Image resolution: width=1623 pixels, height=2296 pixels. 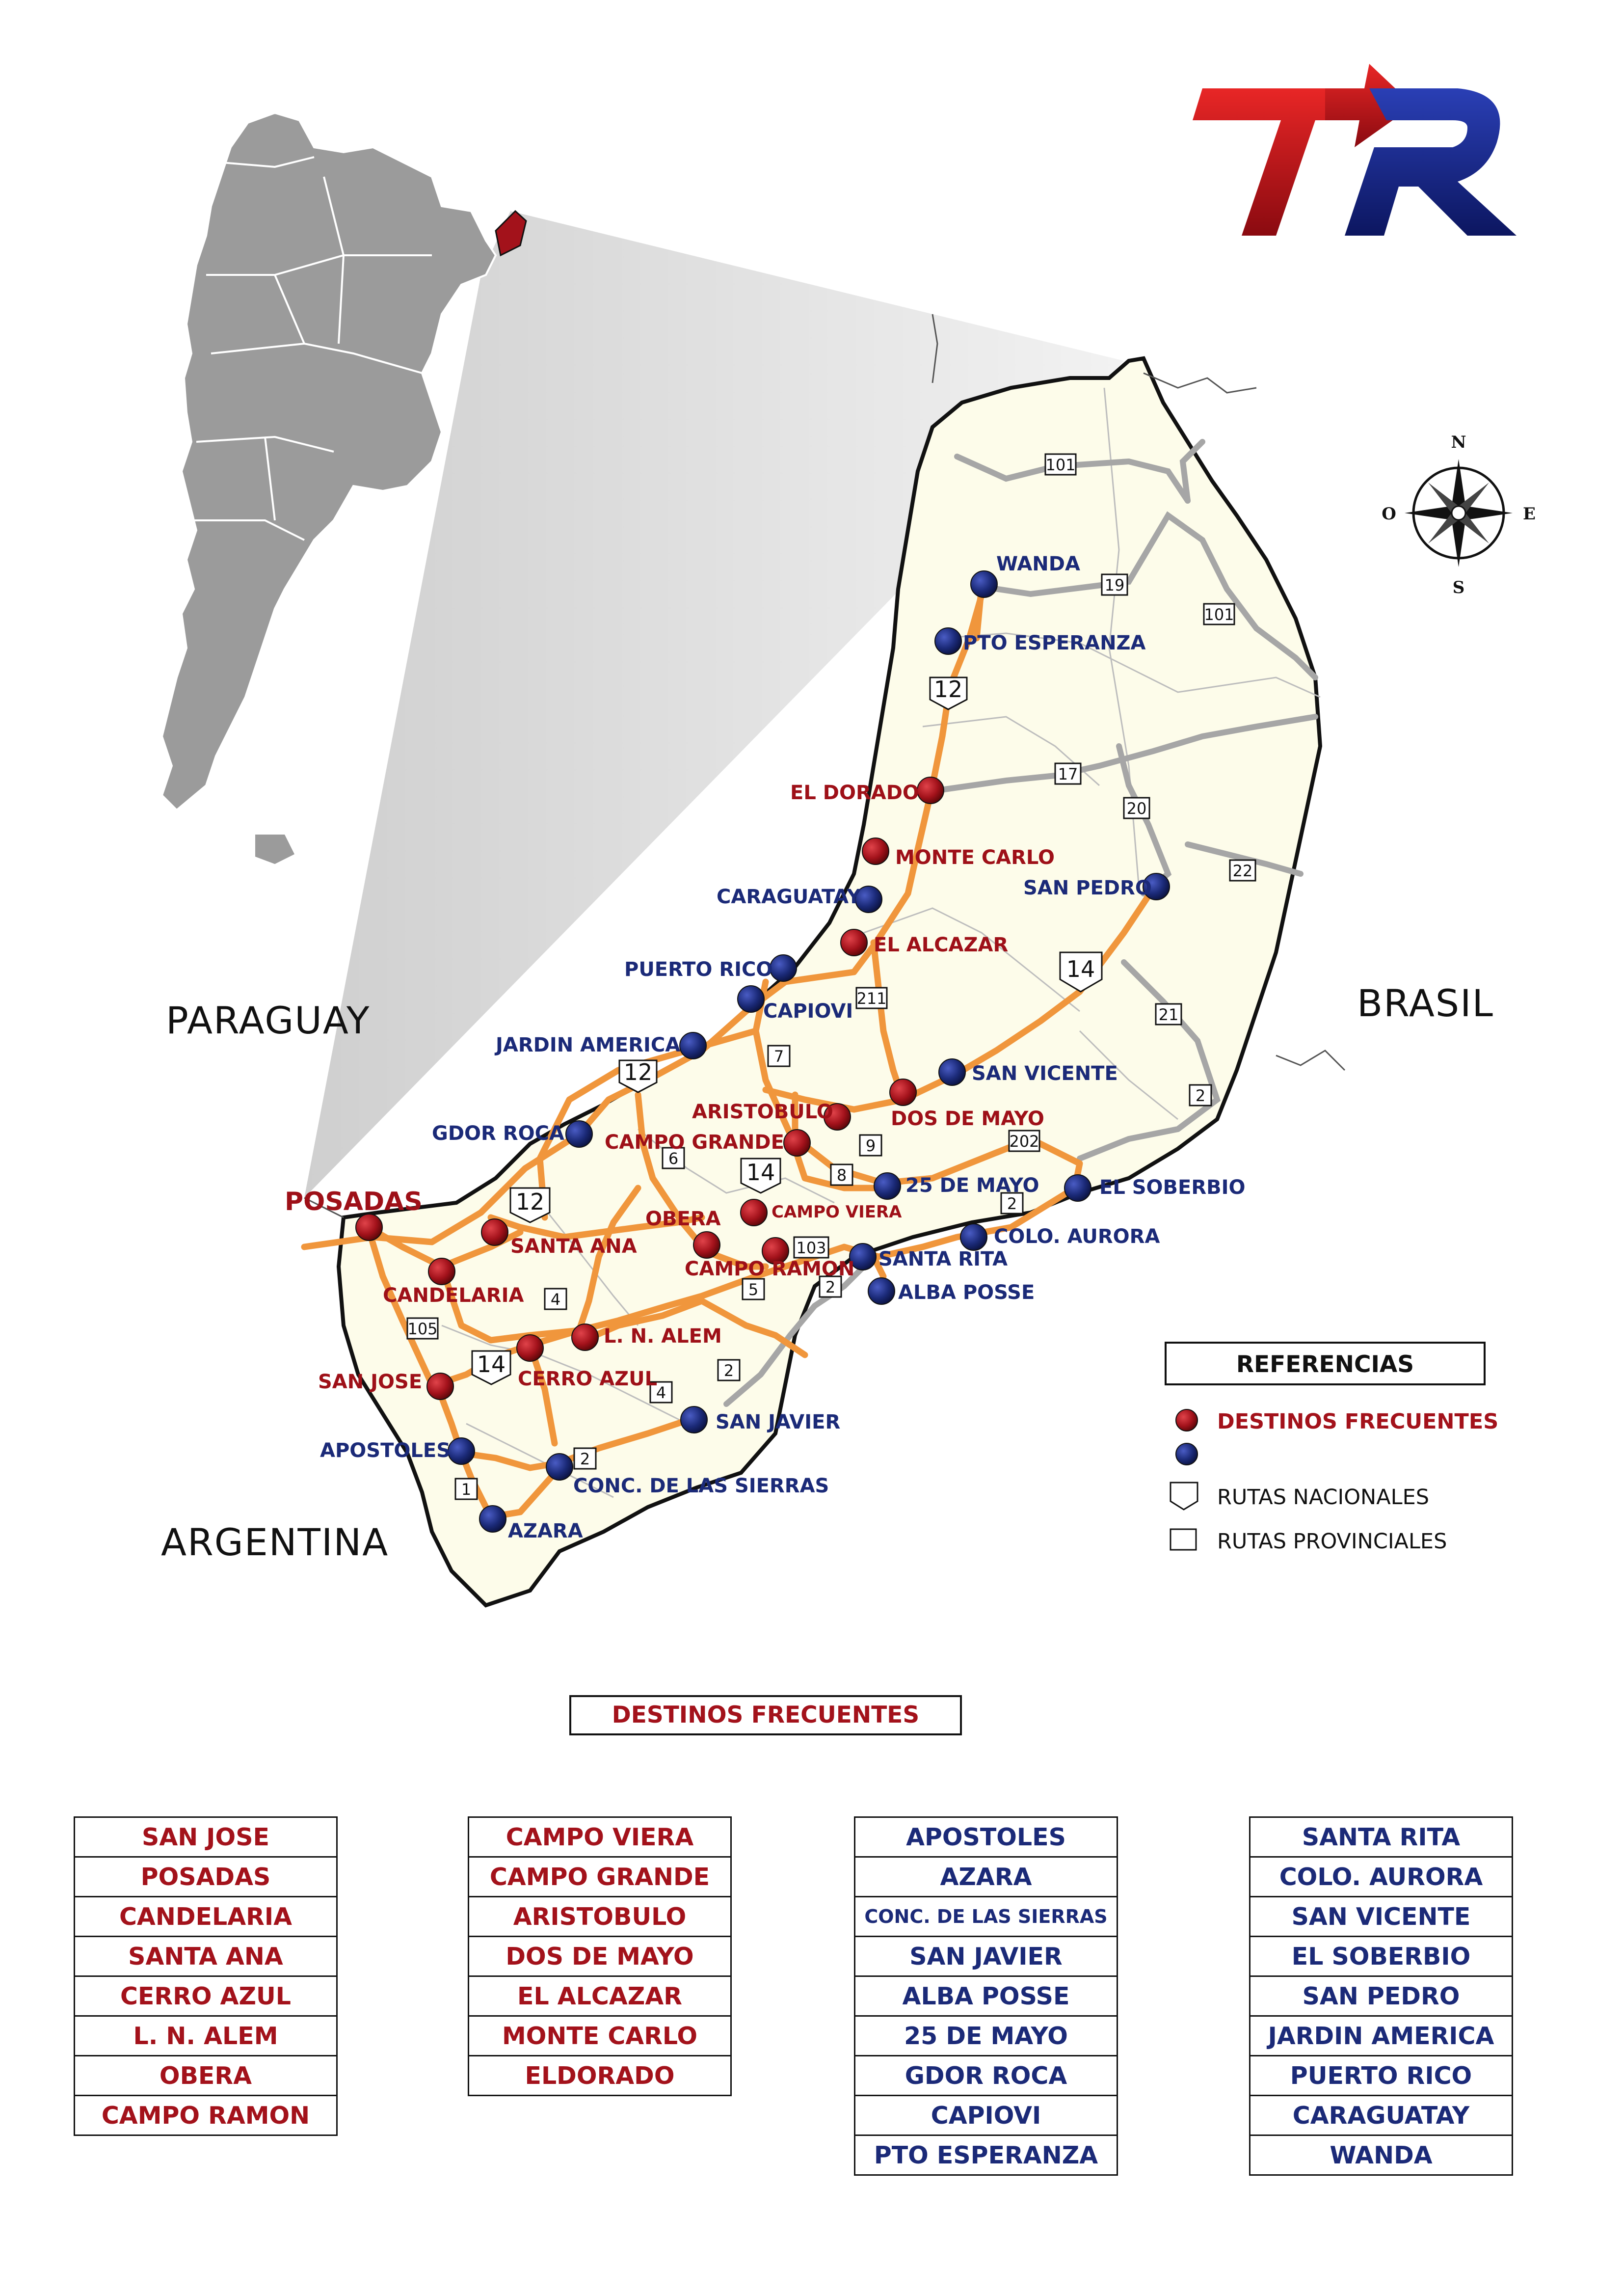 I want to click on marker-cerro-azul, so click(x=530, y=1348).